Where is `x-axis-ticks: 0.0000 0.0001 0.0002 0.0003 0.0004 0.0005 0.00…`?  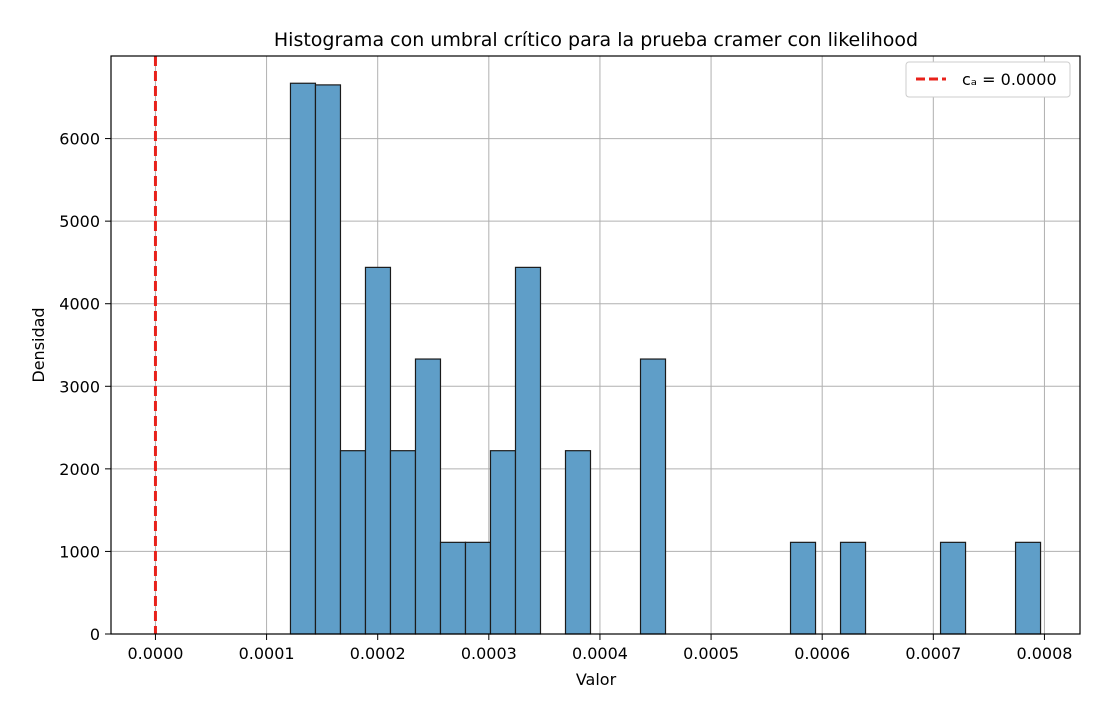
x-axis-ticks: 0.0000 0.0001 0.0002 0.0003 0.0004 0.0005 0.00… is located at coordinates (599, 648).